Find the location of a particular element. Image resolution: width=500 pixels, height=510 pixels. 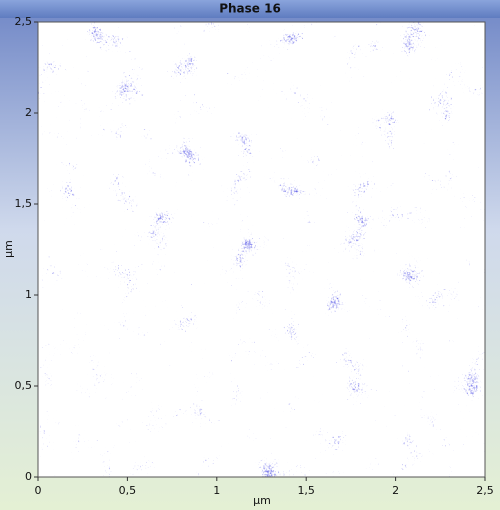

y-tick-label: 1,5 is located at coordinates (24, 203).